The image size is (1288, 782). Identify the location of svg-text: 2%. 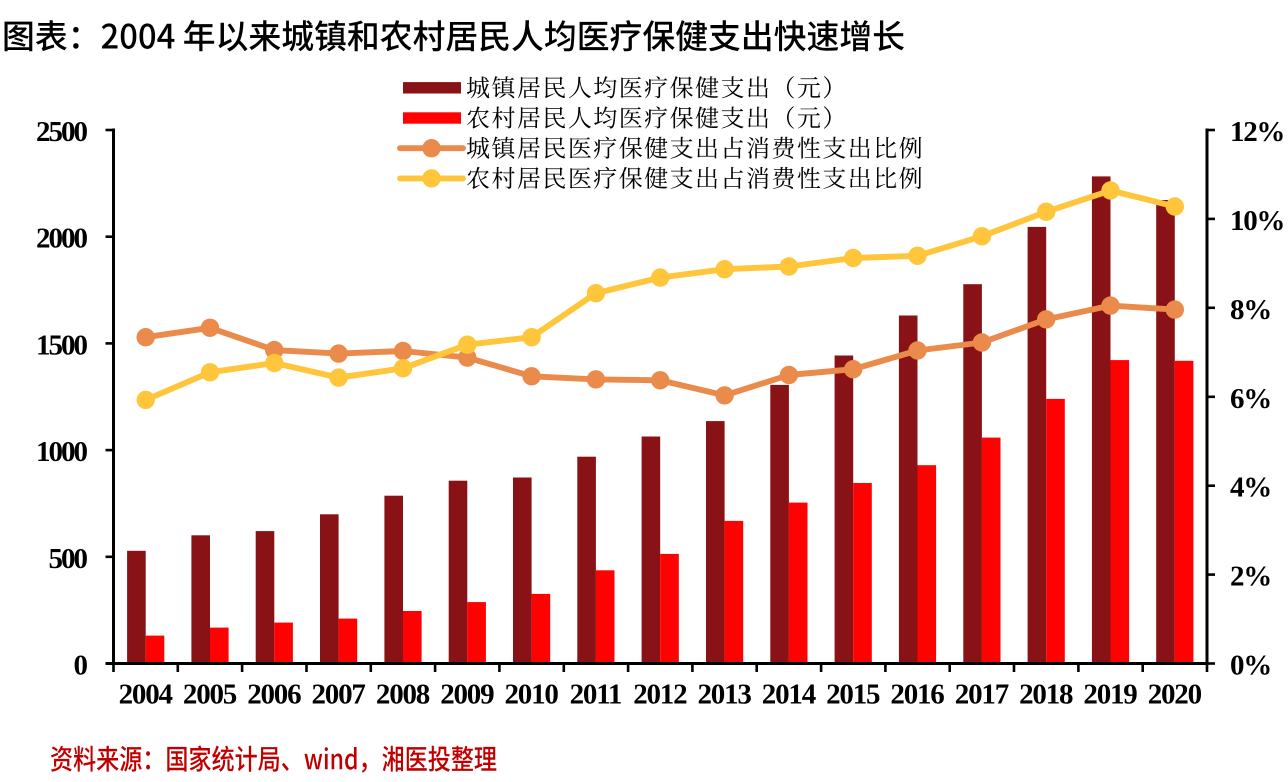
(1250, 577).